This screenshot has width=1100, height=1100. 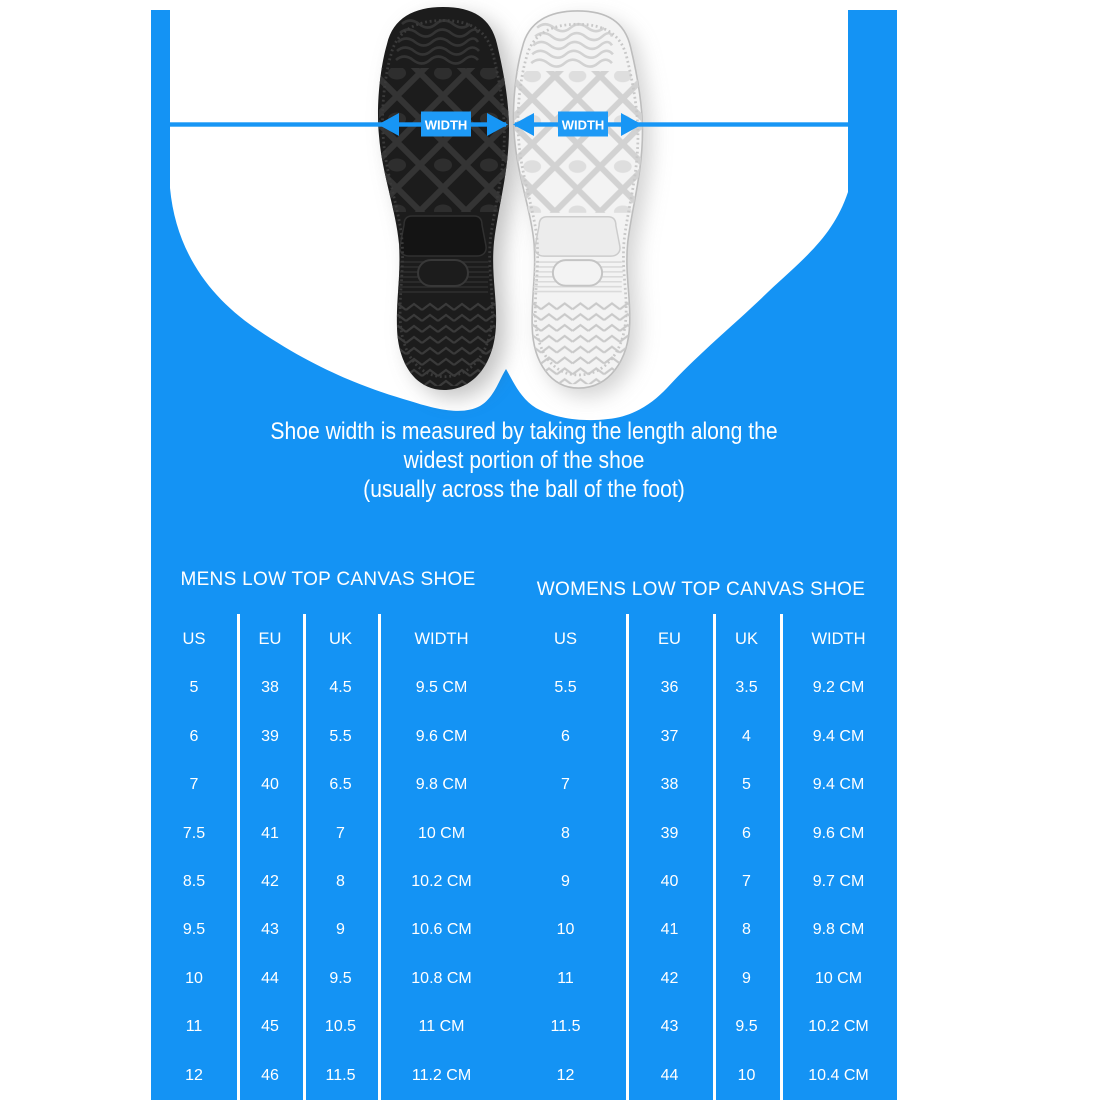 What do you see at coordinates (524, 489) in the screenshot?
I see `description-line: (usually across the ball of the foot)` at bounding box center [524, 489].